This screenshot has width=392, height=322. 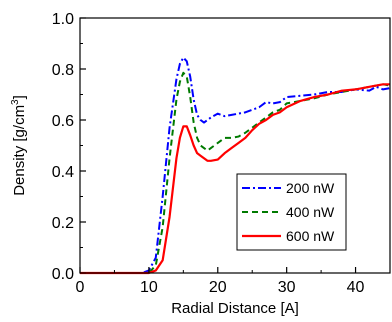 I want to click on legend-label: 200 nW, so click(x=310, y=188).